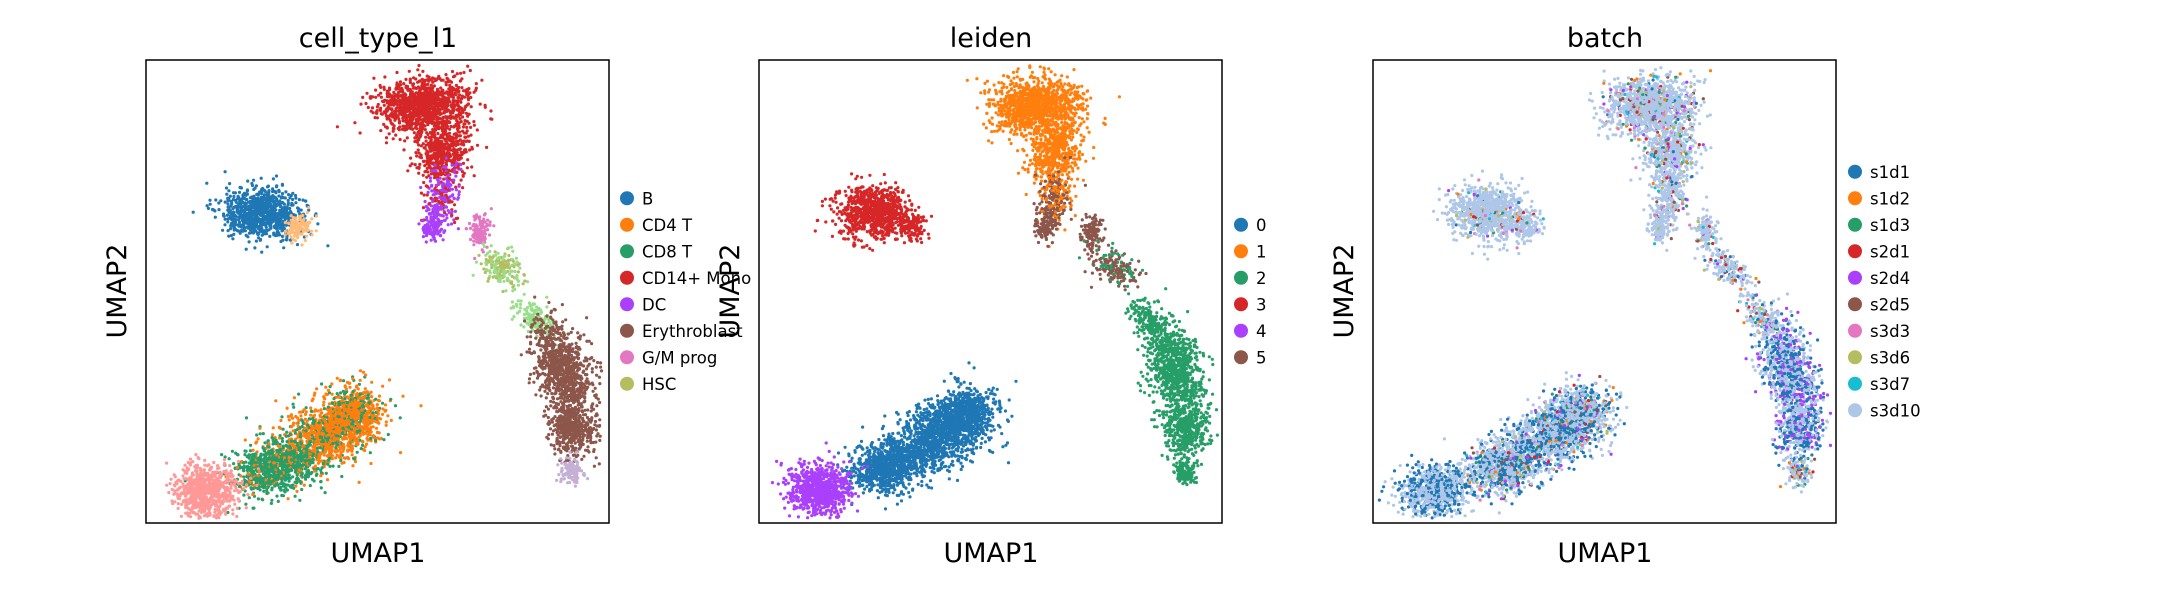  What do you see at coordinates (378, 38) in the screenshot?
I see `panel-title: cell_type_l1` at bounding box center [378, 38].